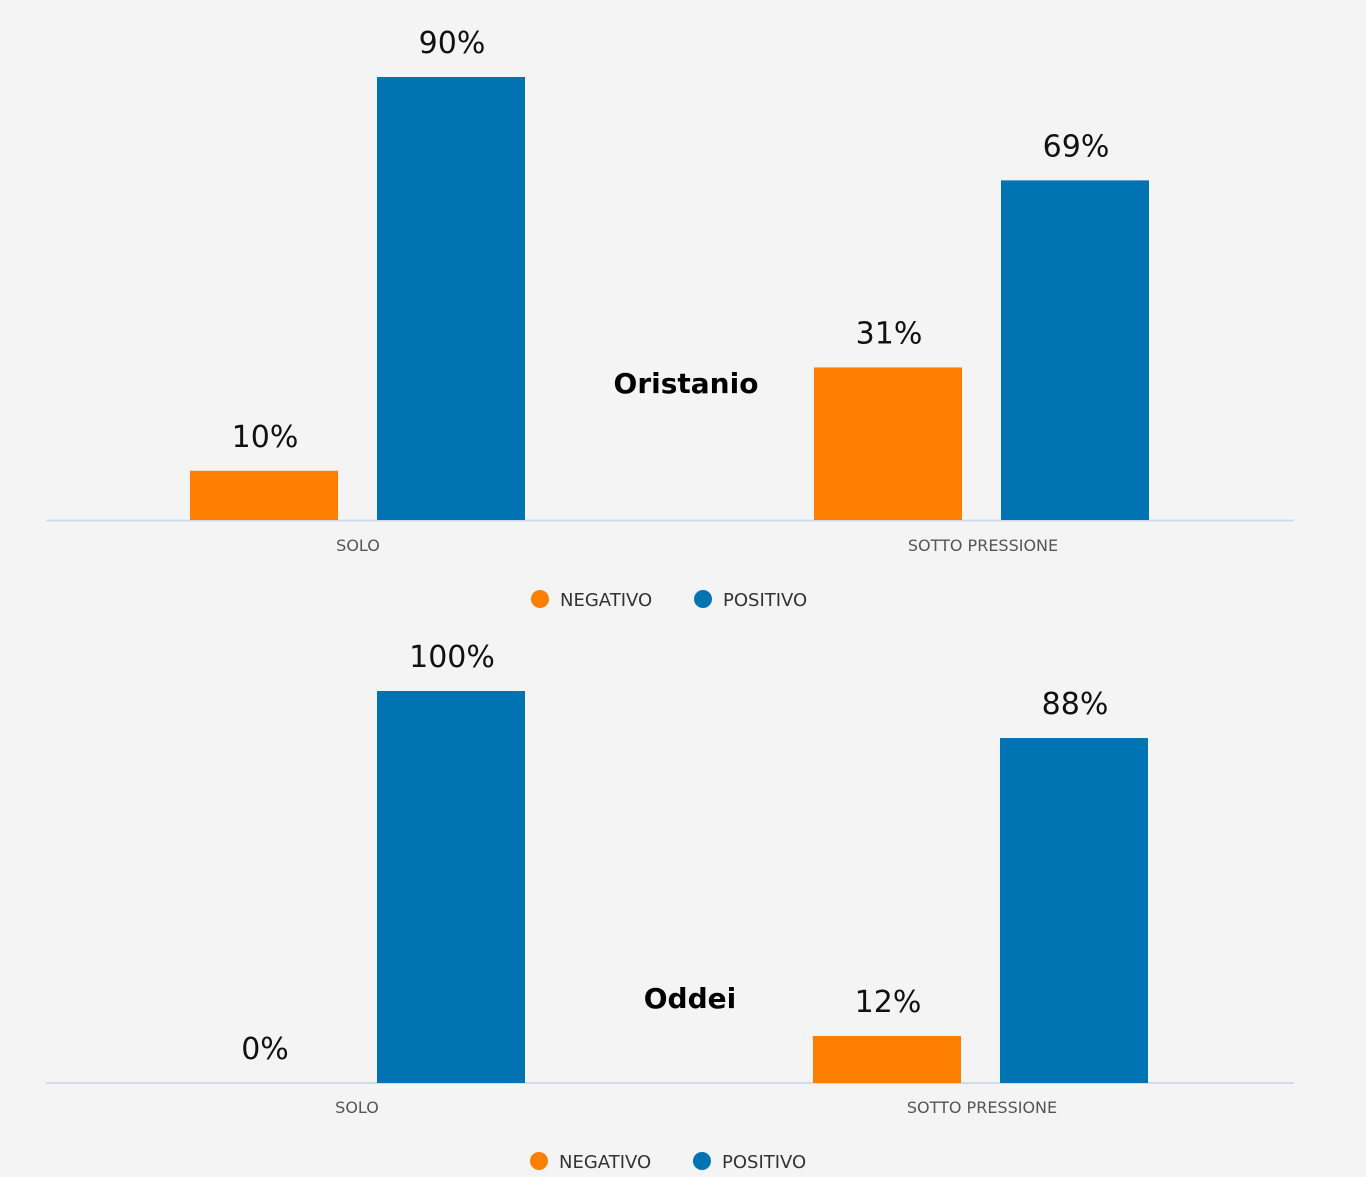  Describe the element at coordinates (265, 1049) in the screenshot. I see `data-label-negativo-solo: 0%` at that location.